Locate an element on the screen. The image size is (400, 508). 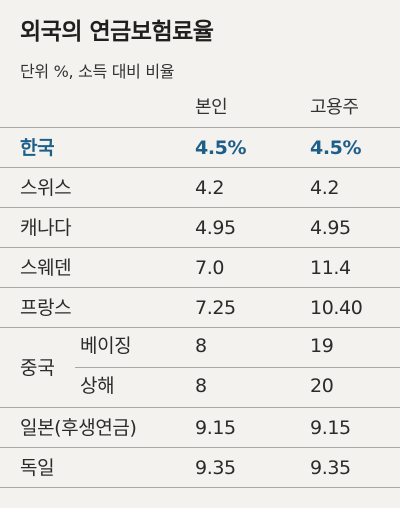
table-row-france: 프랑스 7.25 10.40 is located at coordinates (200, 308).